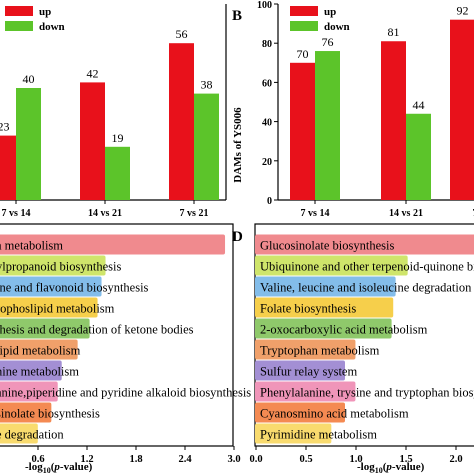 Image resolution: width=474 pixels, height=474 pixels. I want to click on panel-b-label: B, so click(237, 16).